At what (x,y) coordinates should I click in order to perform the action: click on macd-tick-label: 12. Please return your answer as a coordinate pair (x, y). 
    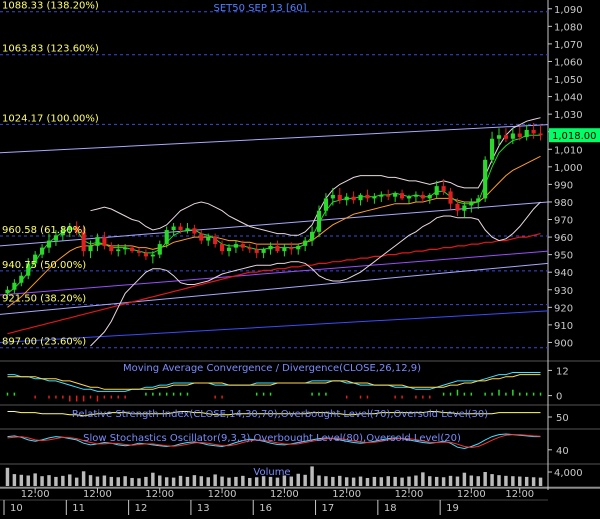
    Looking at the image, I should click on (562, 371).